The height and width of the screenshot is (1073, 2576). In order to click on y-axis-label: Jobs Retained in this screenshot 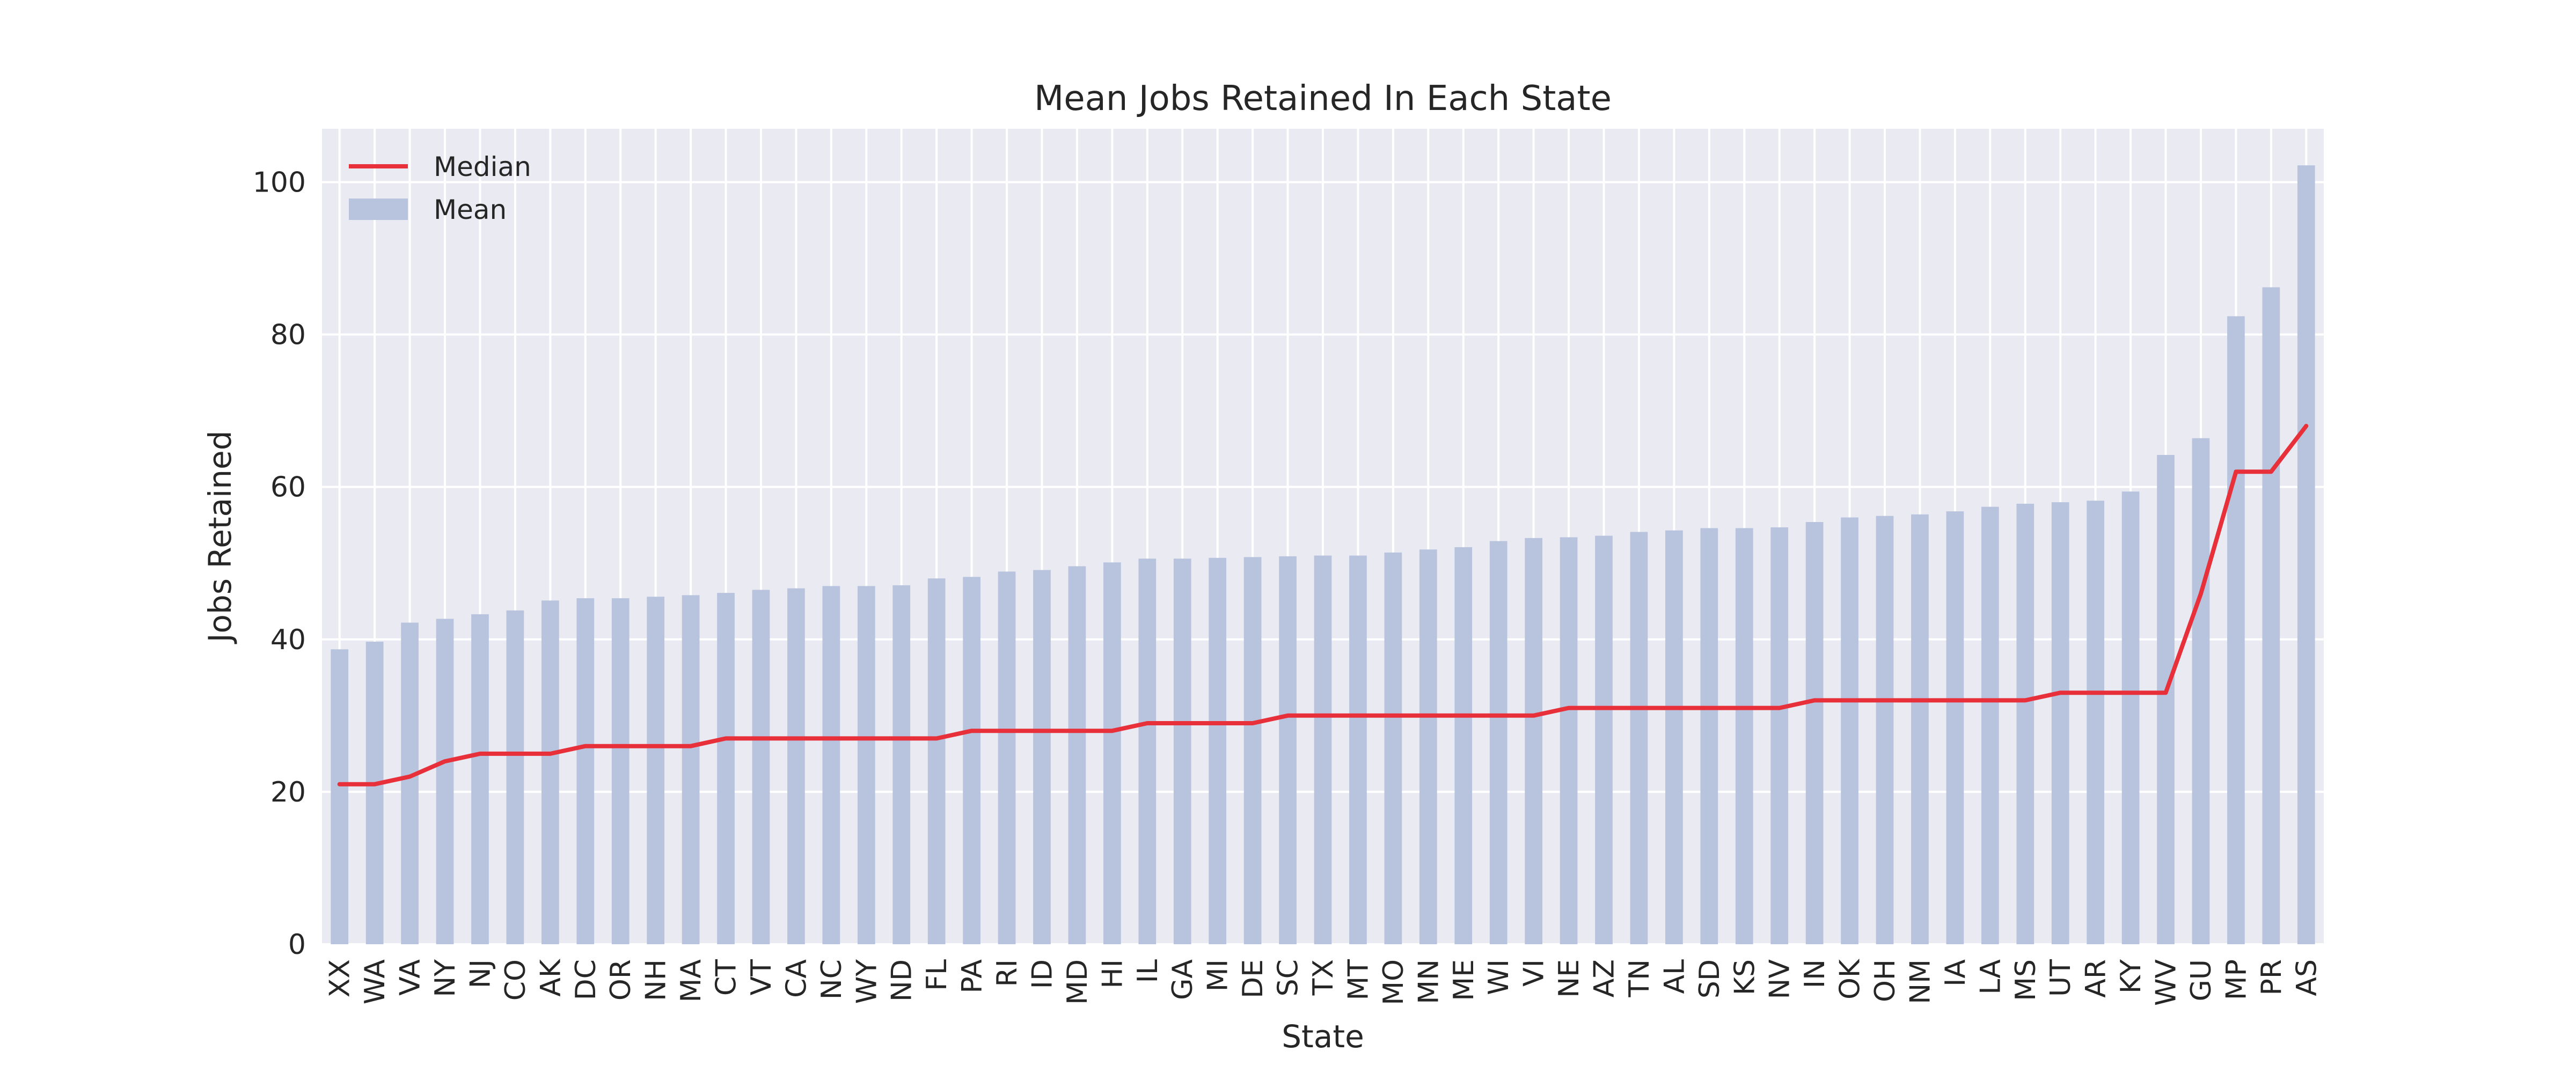, I will do `click(220, 537)`.